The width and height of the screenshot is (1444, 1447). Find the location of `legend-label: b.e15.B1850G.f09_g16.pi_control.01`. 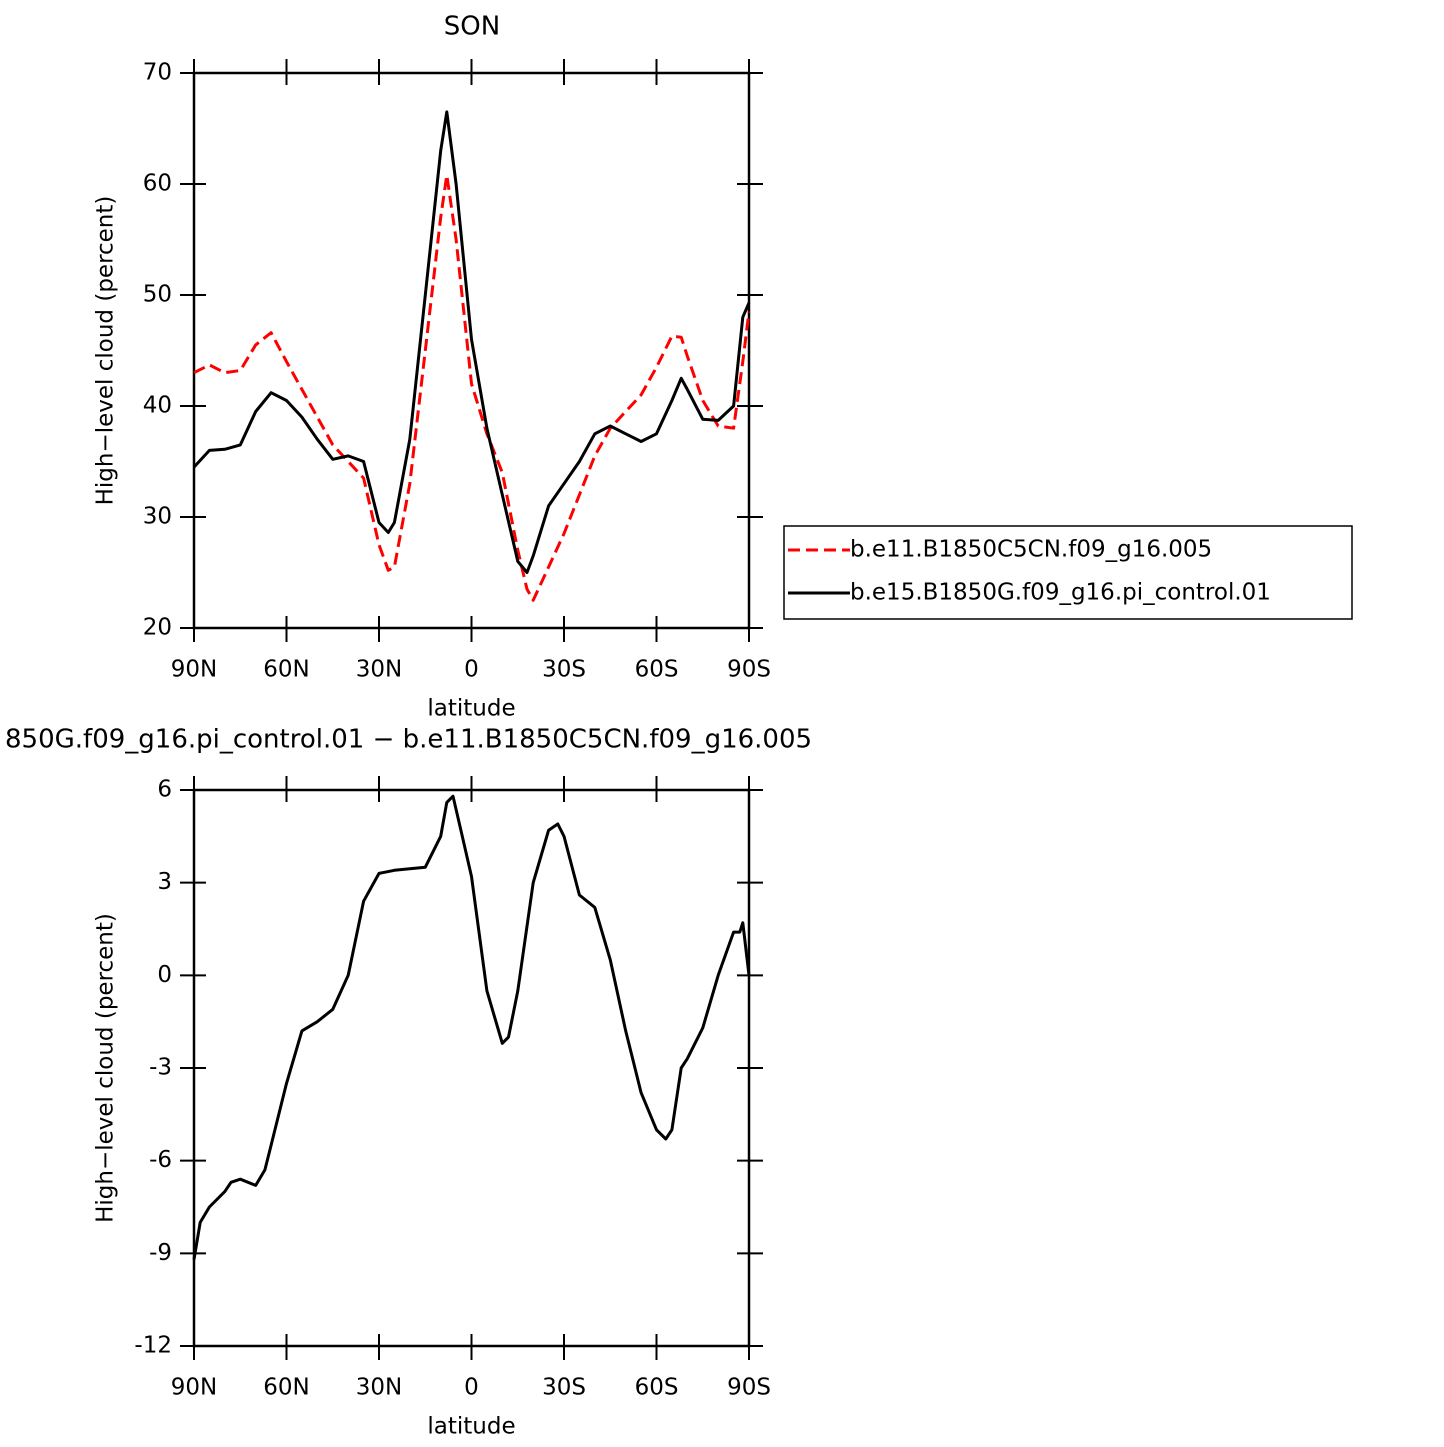

legend-label: b.e15.B1850G.f09_g16.pi_control.01 is located at coordinates (1060, 593).